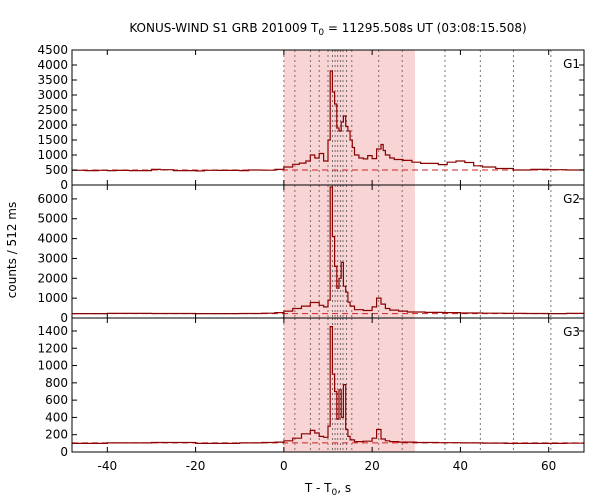 The width and height of the screenshot is (600, 500). What do you see at coordinates (52, 348) in the screenshot?
I see `y-tick-label: 1200` at bounding box center [52, 348].